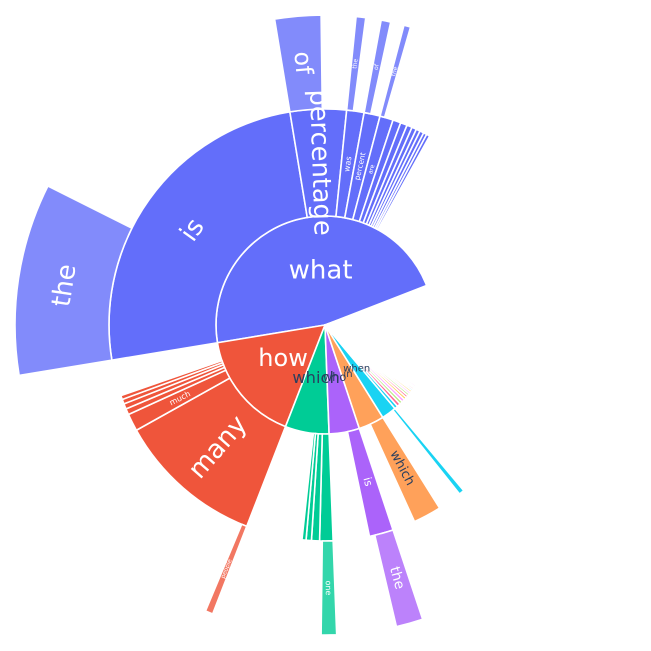 Image resolution: width=651 pixels, height=651 pixels. I want to click on segment-how-many-people, so click(226, 569).